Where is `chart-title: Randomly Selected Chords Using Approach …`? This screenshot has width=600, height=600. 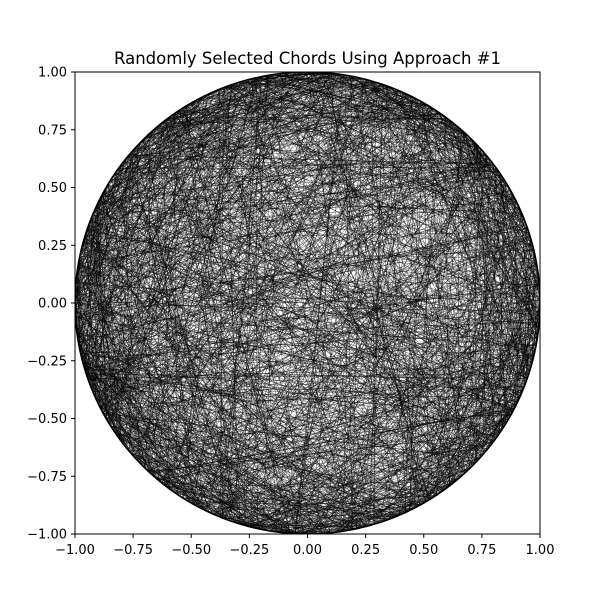
chart-title: Randomly Selected Chords Using Approach … is located at coordinates (307, 58).